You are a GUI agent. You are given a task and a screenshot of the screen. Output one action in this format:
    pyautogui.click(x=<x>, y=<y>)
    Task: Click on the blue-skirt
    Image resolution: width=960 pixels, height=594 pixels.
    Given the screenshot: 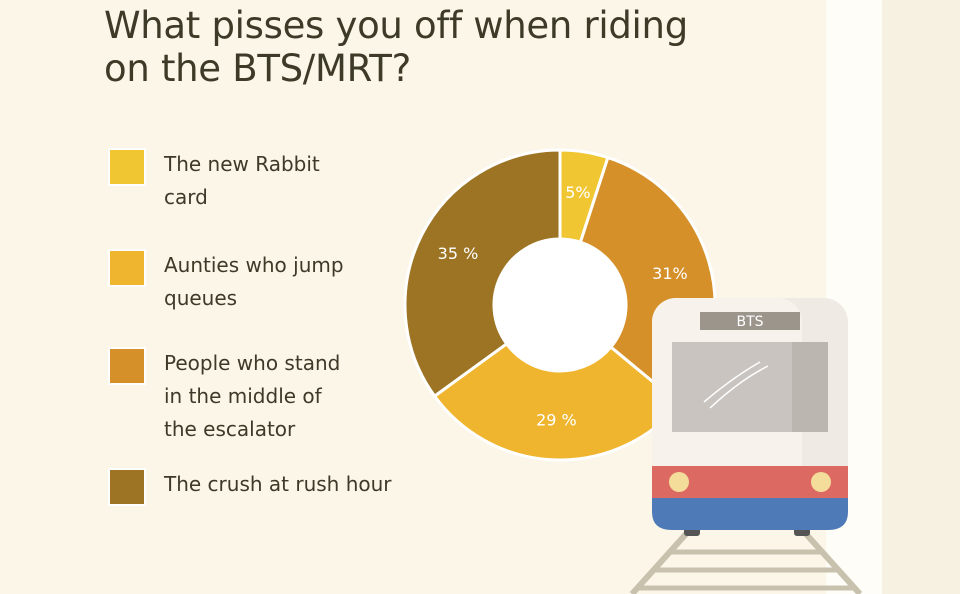 What is the action you would take?
    pyautogui.click(x=750, y=514)
    